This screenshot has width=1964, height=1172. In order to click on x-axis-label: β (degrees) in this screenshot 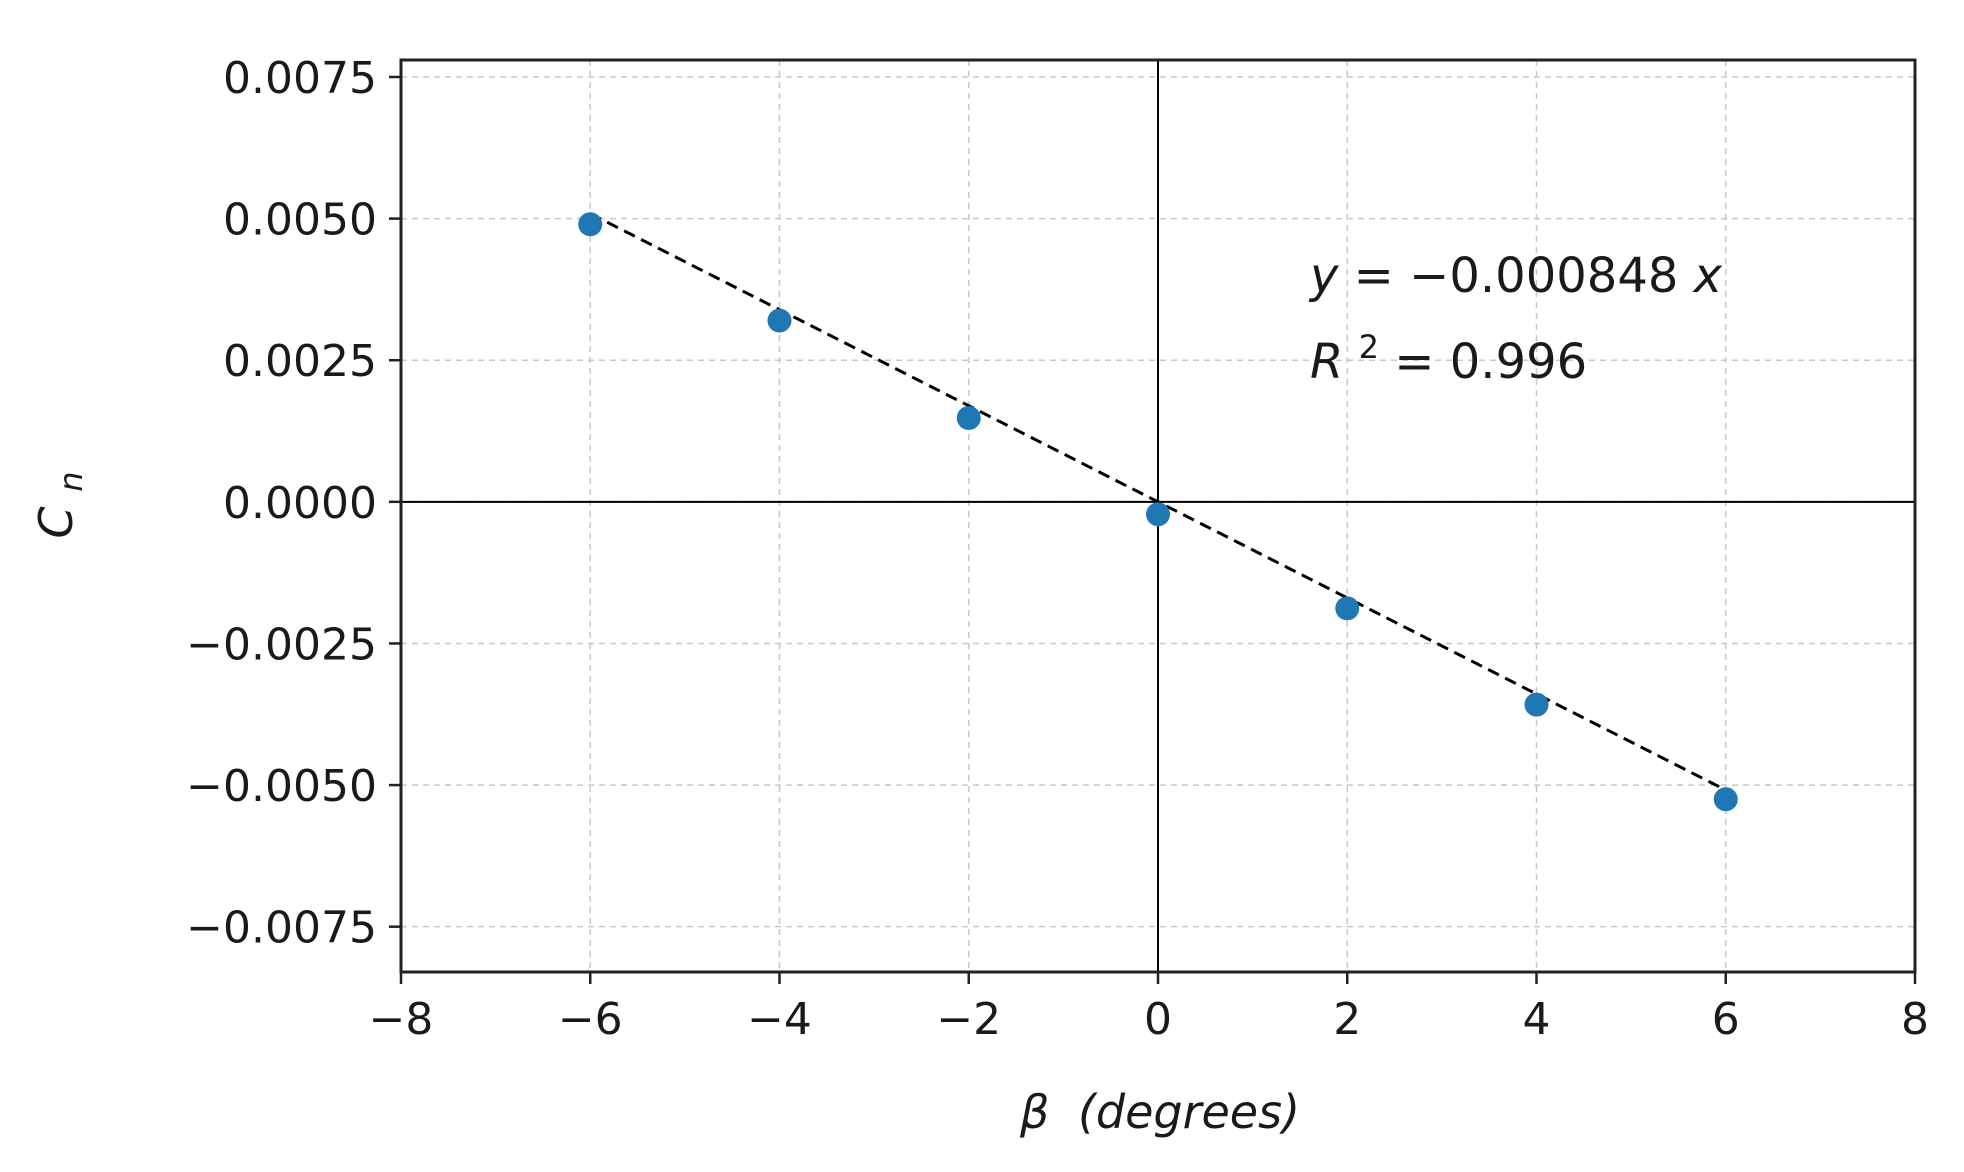, I will do `click(1159, 1112)`.